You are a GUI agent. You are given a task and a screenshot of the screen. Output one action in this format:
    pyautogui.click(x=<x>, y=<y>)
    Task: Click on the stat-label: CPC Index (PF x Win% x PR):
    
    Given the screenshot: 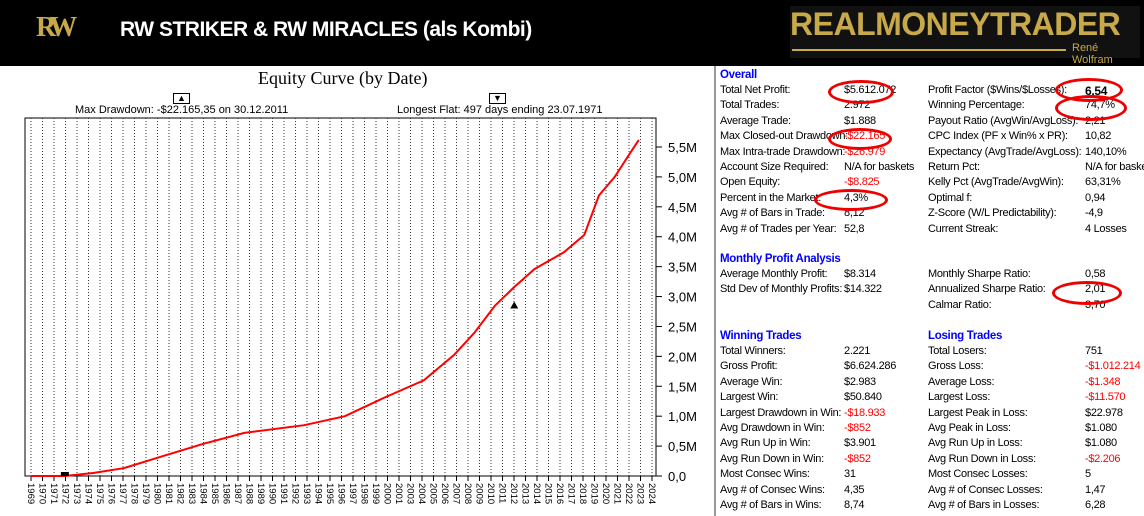 What is the action you would take?
    pyautogui.click(x=998, y=136)
    